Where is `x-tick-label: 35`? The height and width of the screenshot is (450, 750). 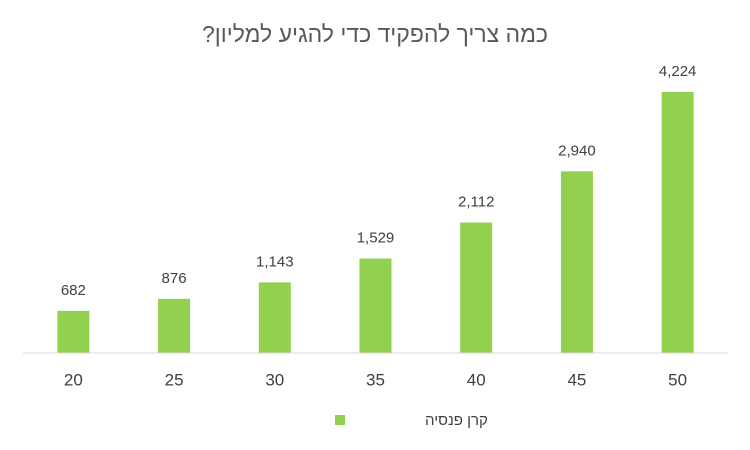
x-tick-label: 35 is located at coordinates (375, 379).